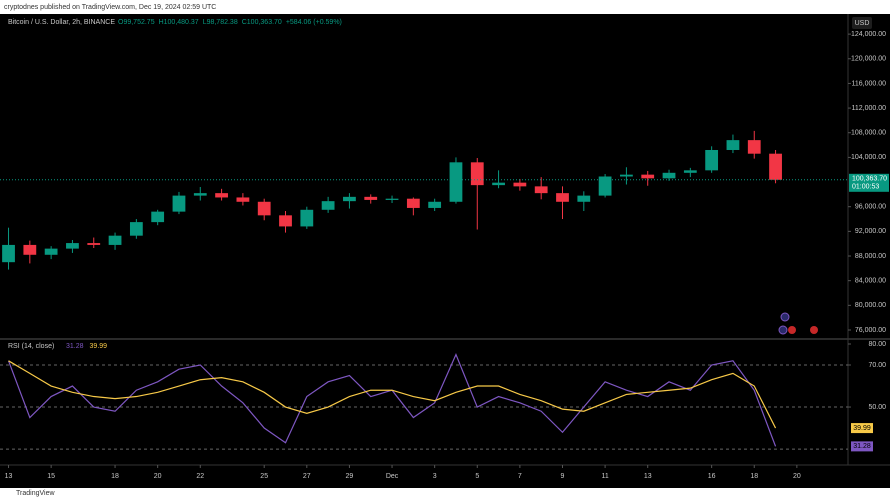 This screenshot has width=890, height=501. I want to click on time-tick-label: 11, so click(604, 476).